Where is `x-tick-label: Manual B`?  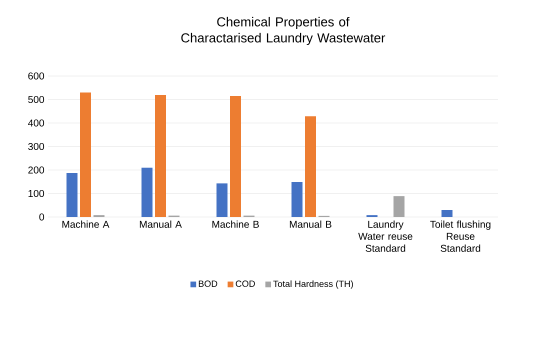
x-tick-label: Manual B is located at coordinates (311, 224).